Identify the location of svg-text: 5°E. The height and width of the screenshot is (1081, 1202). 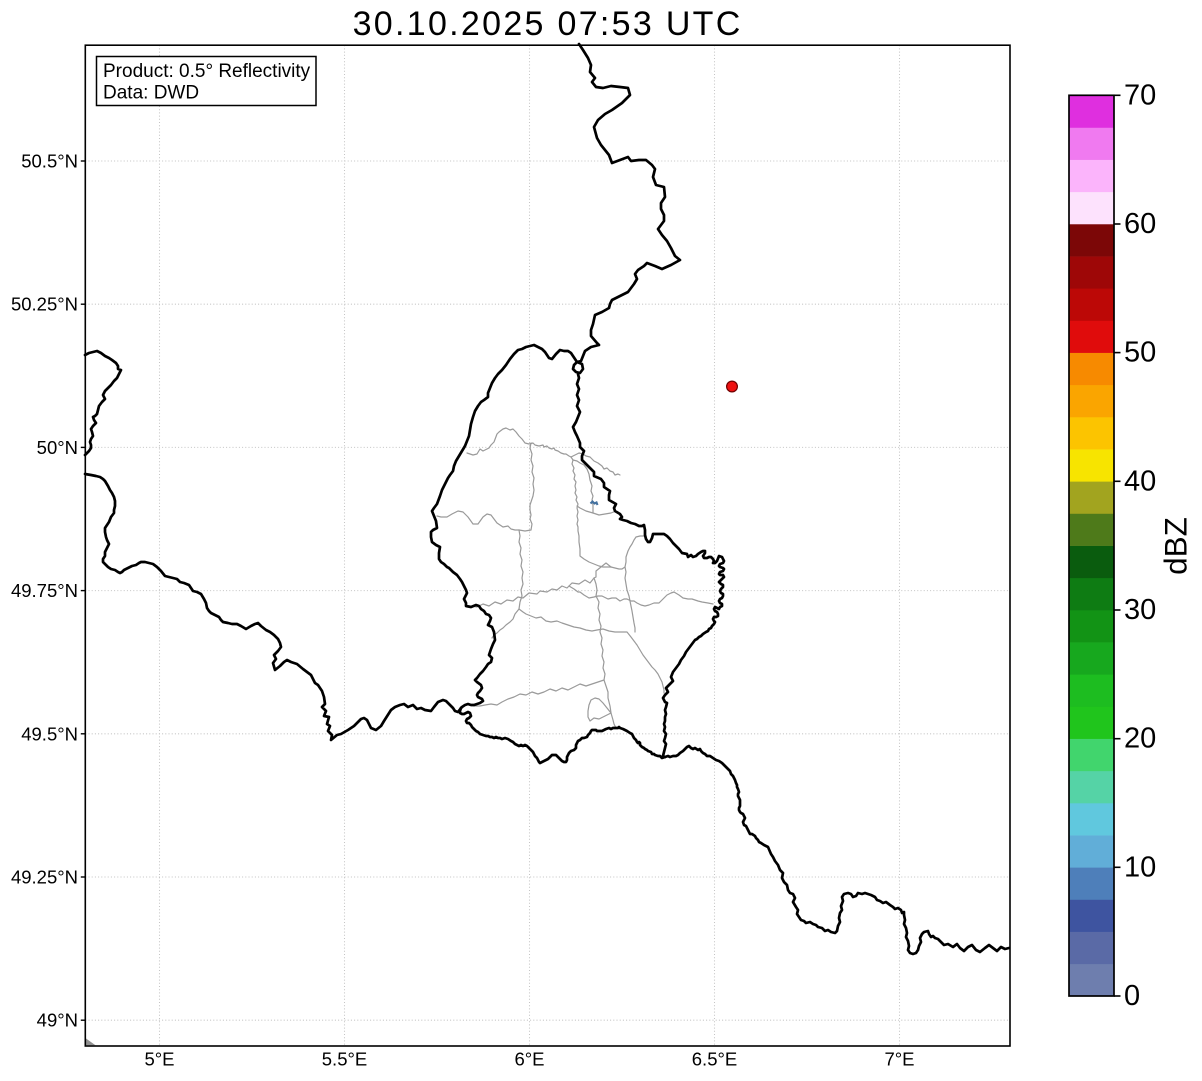
(159, 1059).